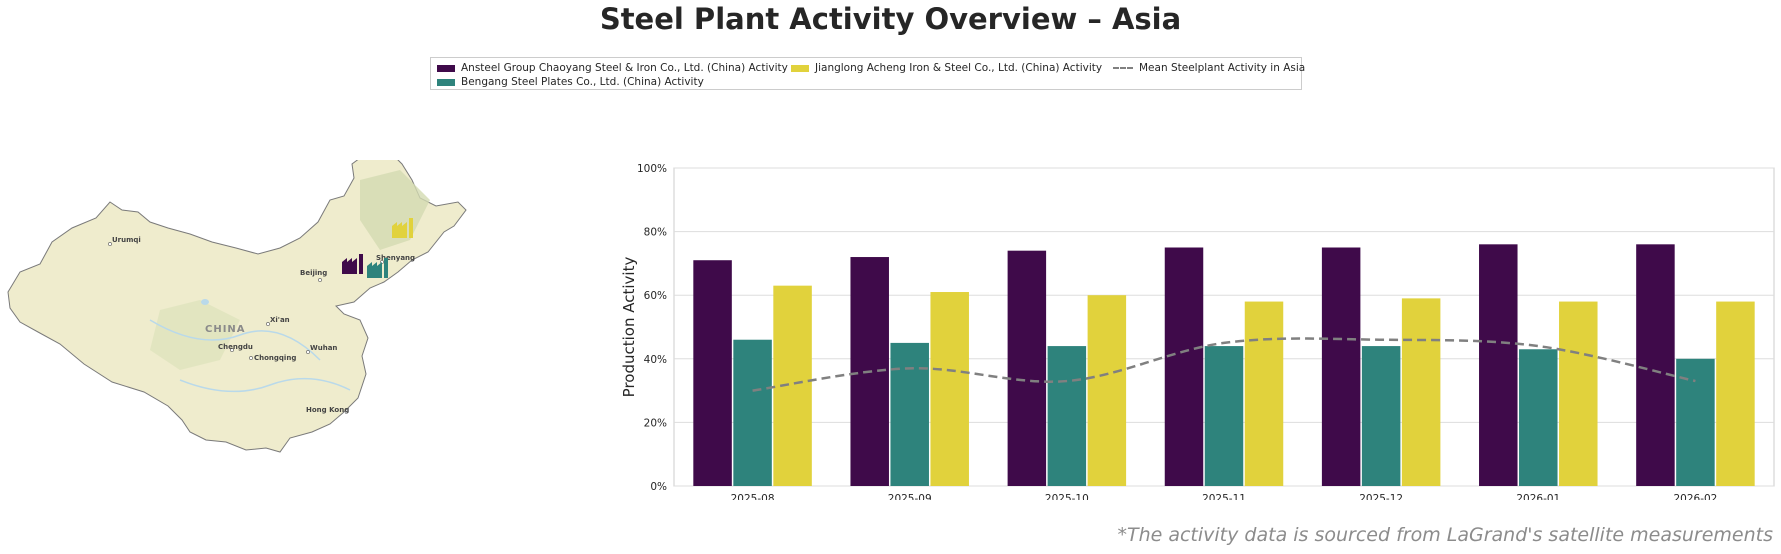  I want to click on y-tick-label: 0%, so click(658, 487).